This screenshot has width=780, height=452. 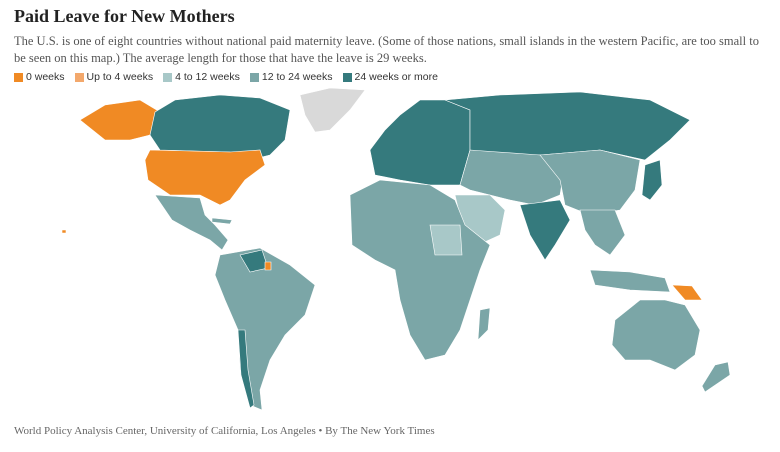 What do you see at coordinates (716, 377) in the screenshot?
I see `new-zealand` at bounding box center [716, 377].